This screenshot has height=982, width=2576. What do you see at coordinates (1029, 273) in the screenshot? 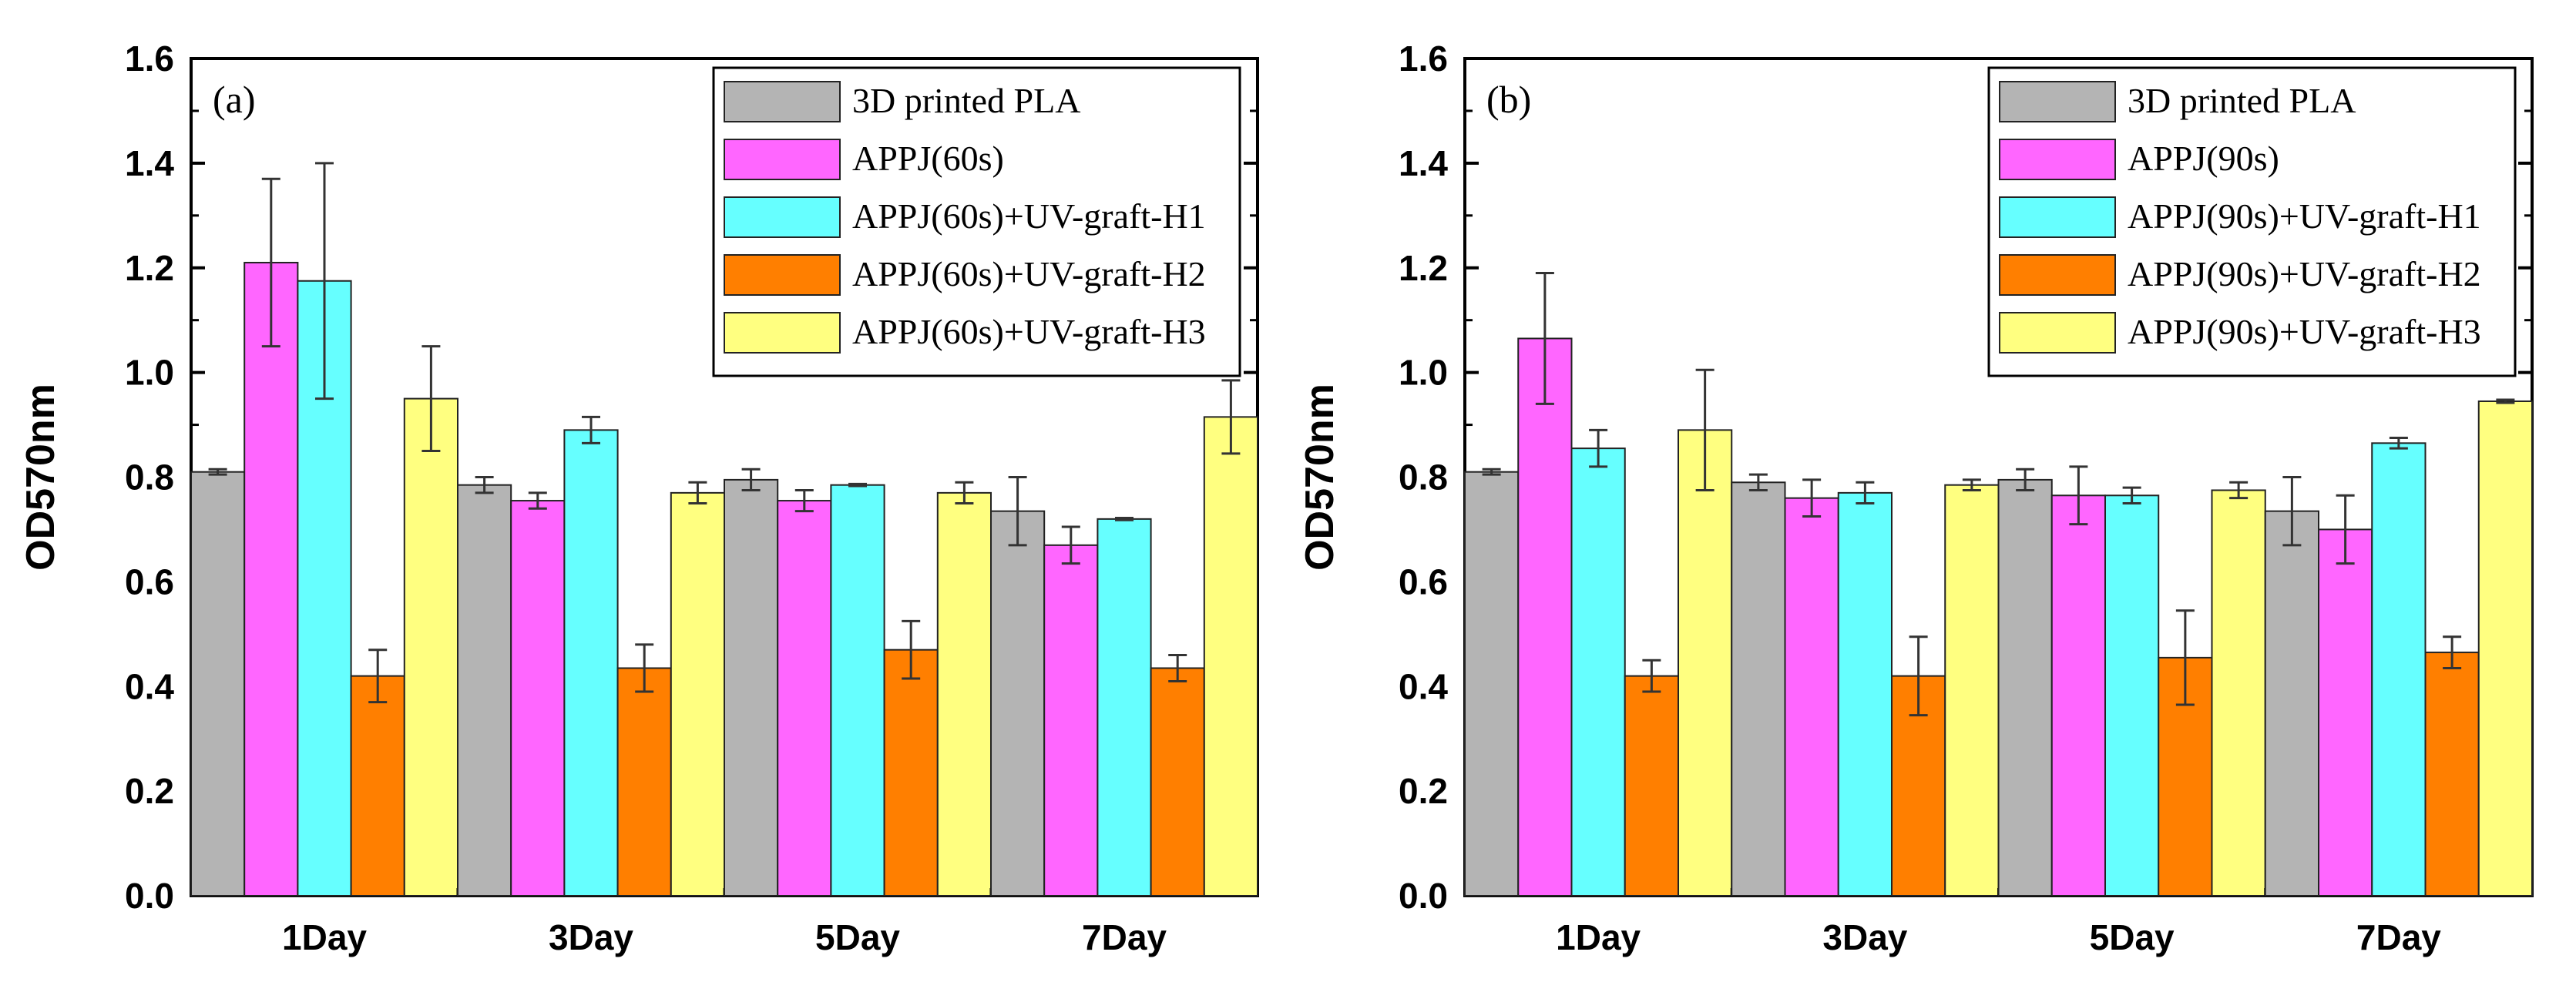
I see `legend-label: APPJ(60s)+UV-graft-H2` at bounding box center [1029, 273].